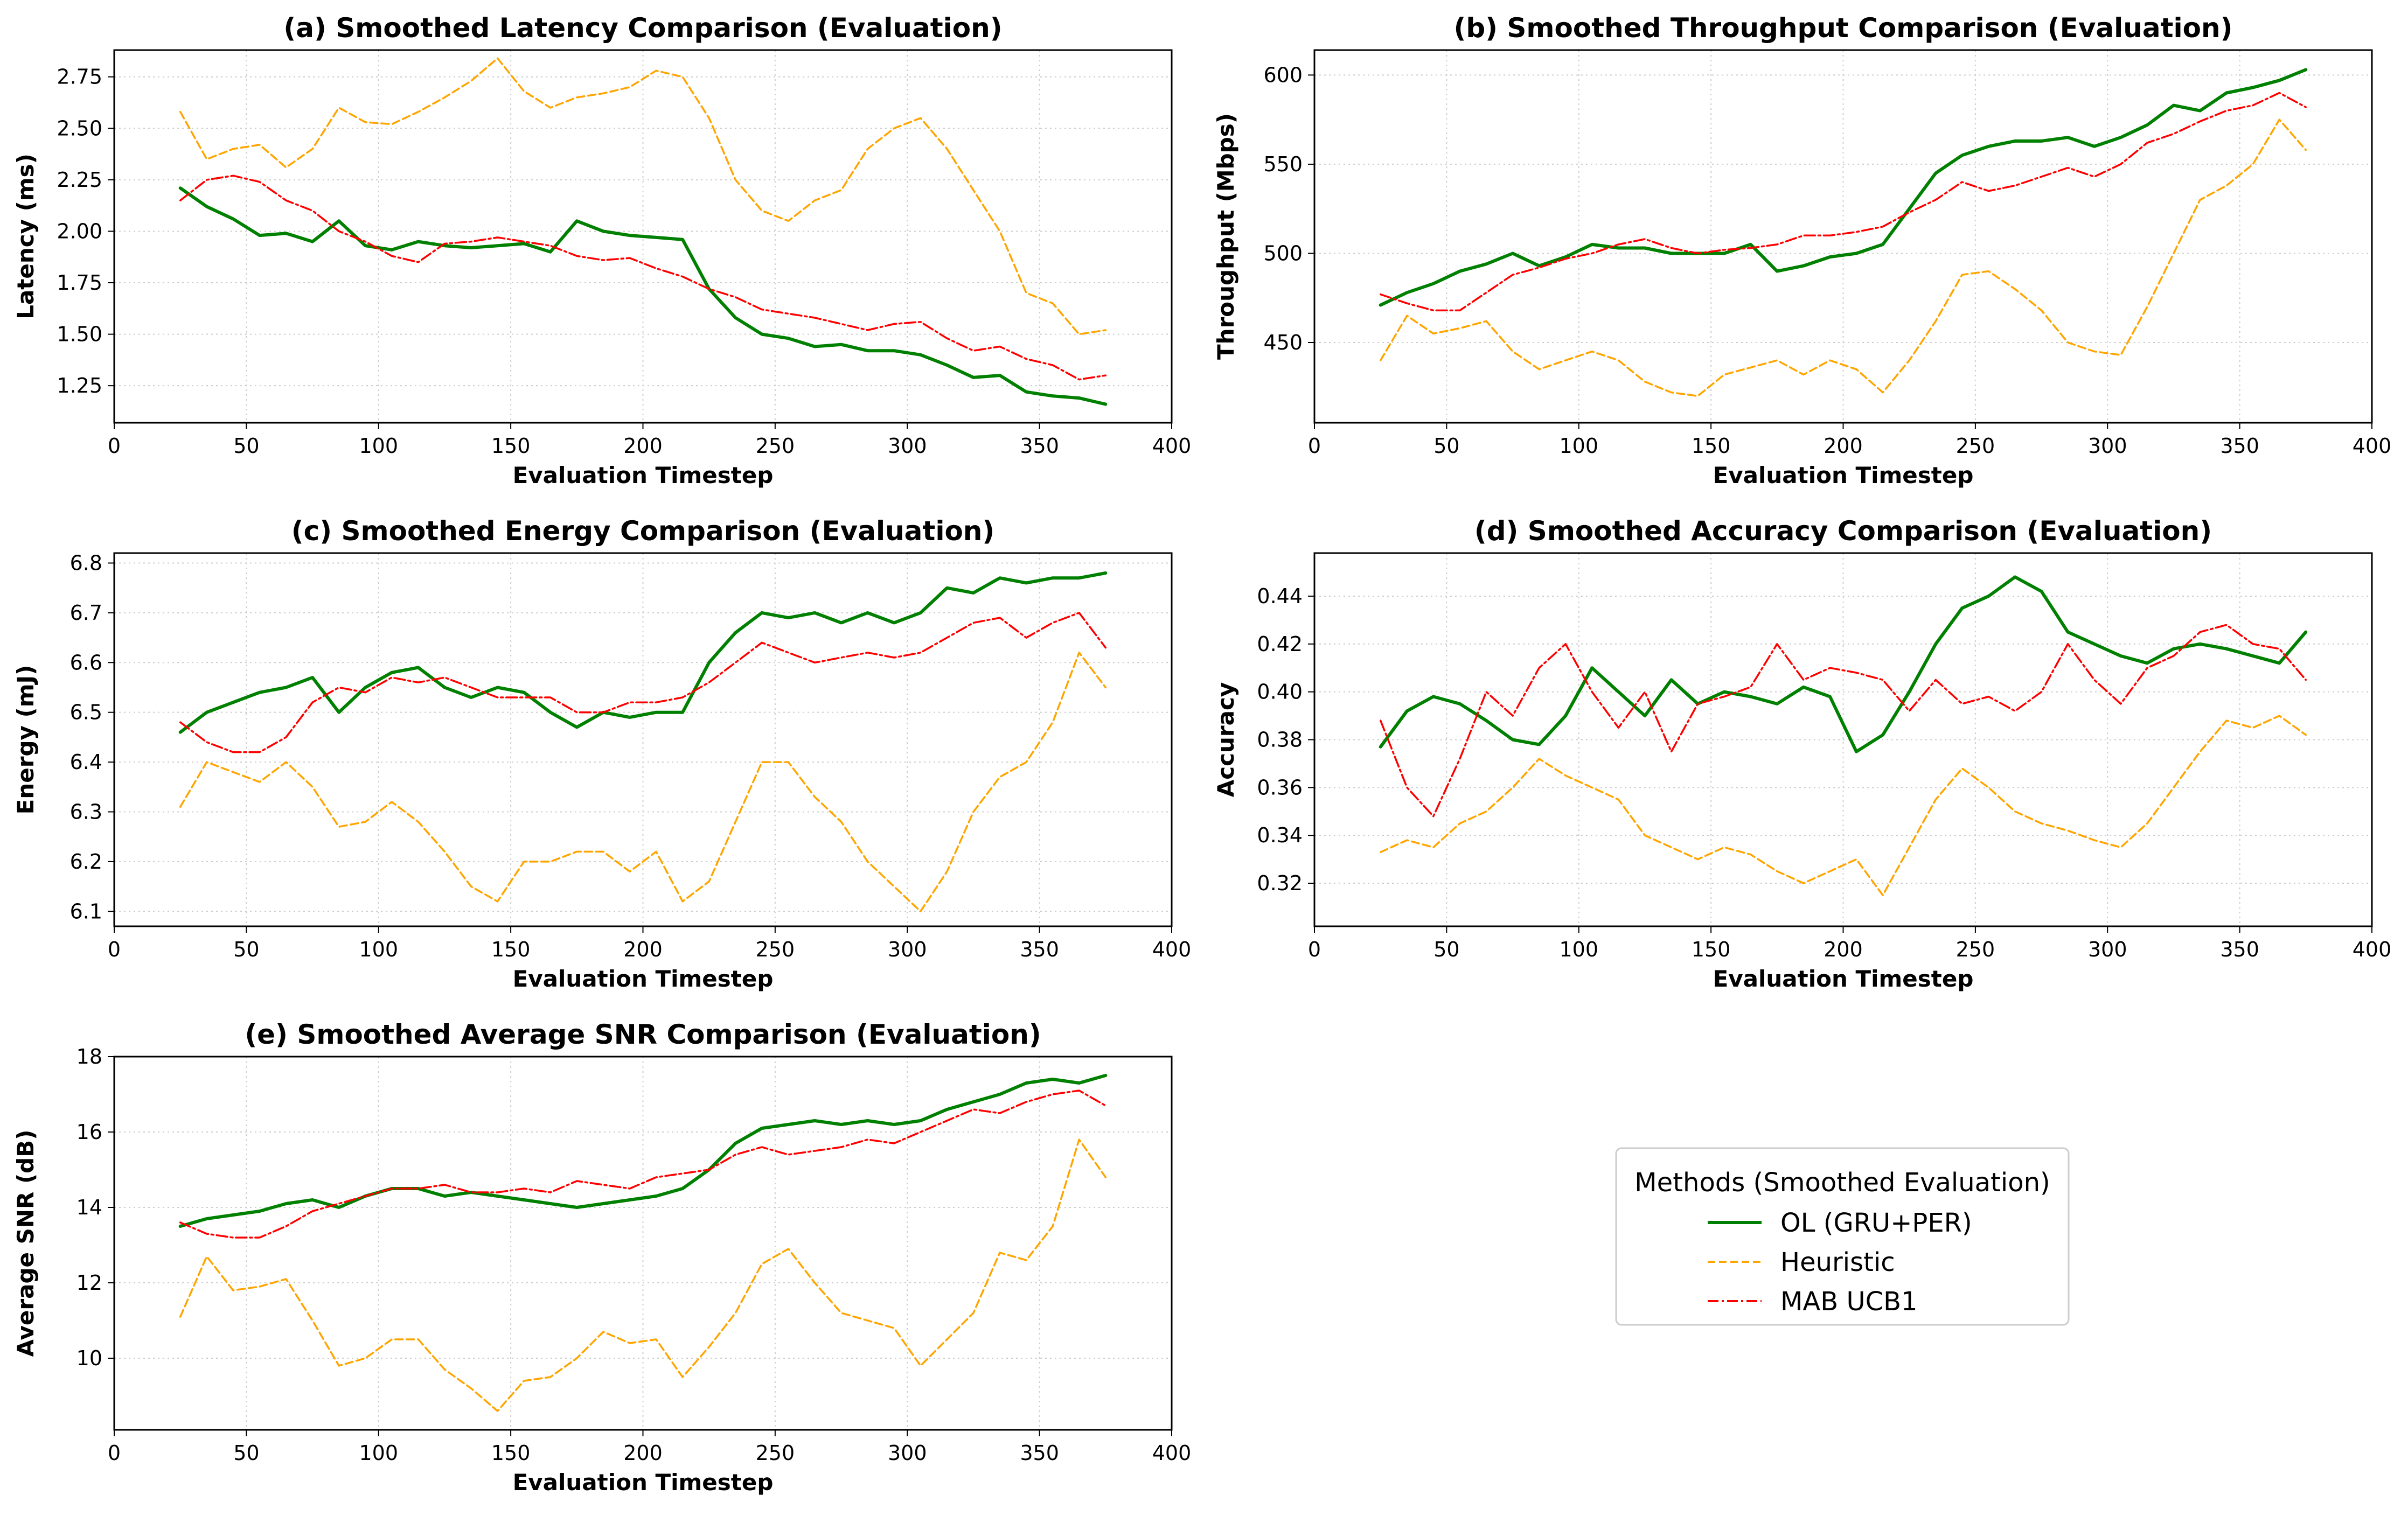 Image resolution: width=2408 pixels, height=1516 pixels. I want to click on panel-e-series-heuristic, so click(643, 1275).